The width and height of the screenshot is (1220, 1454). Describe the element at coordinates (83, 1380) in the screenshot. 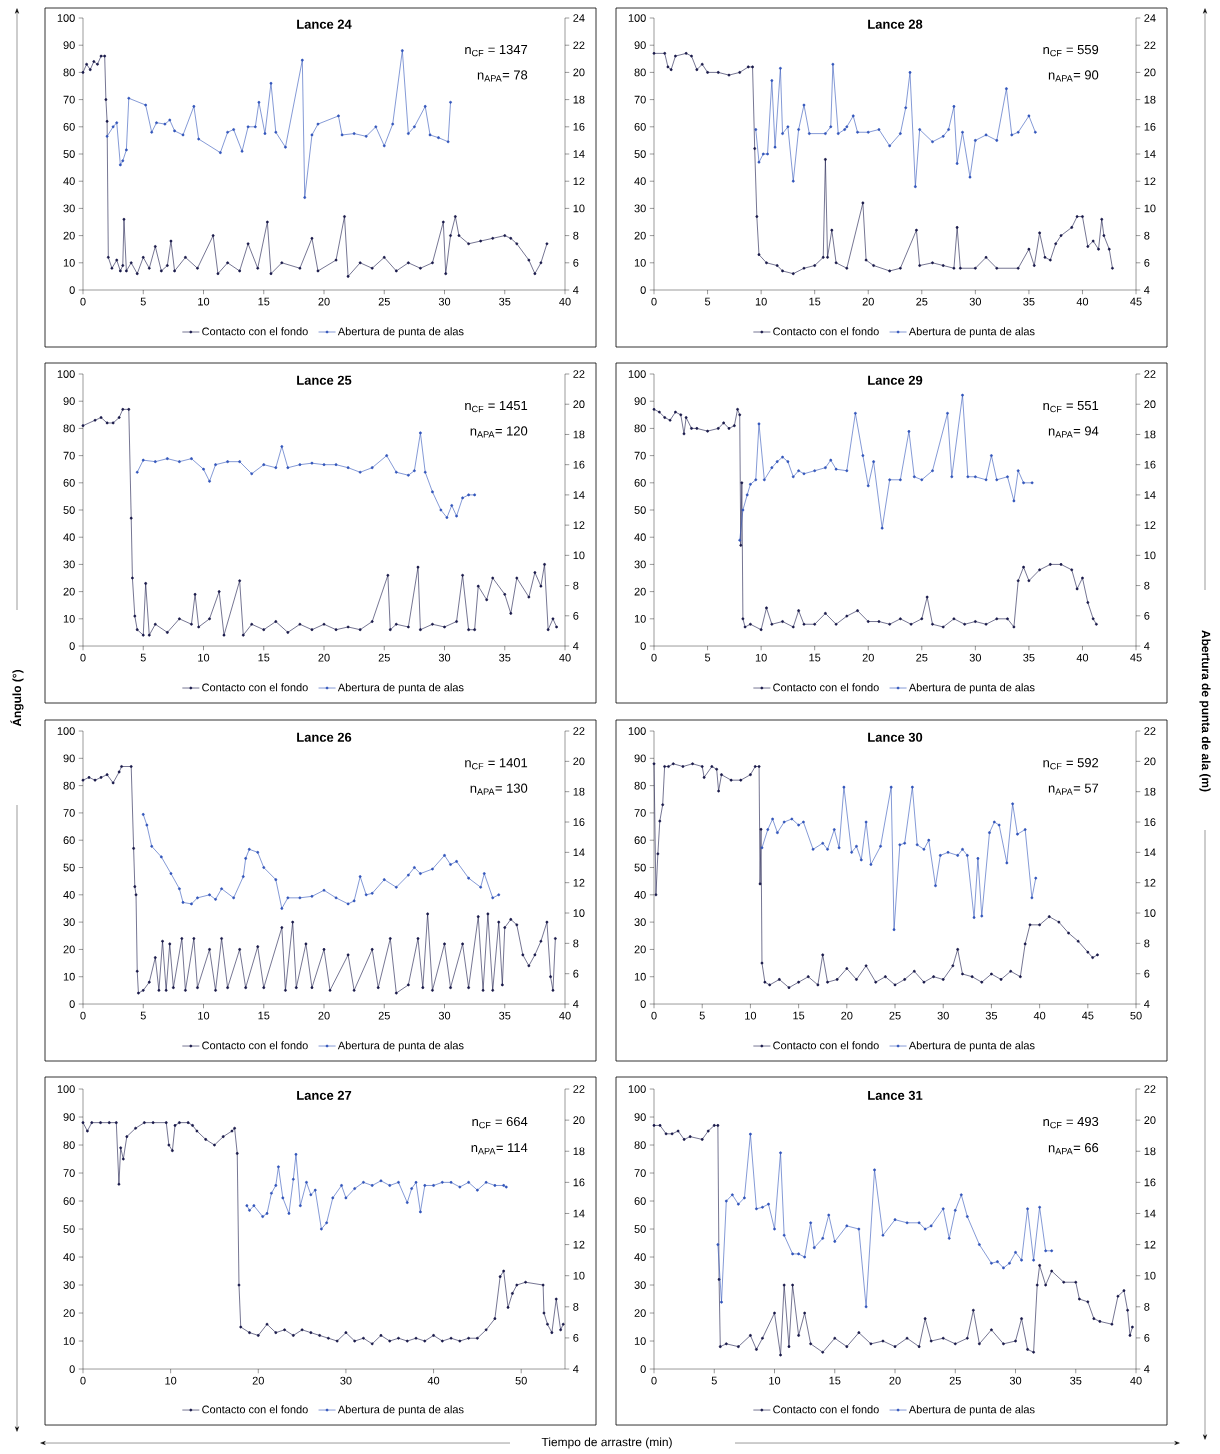

I see `x-tick-label: 0` at that location.